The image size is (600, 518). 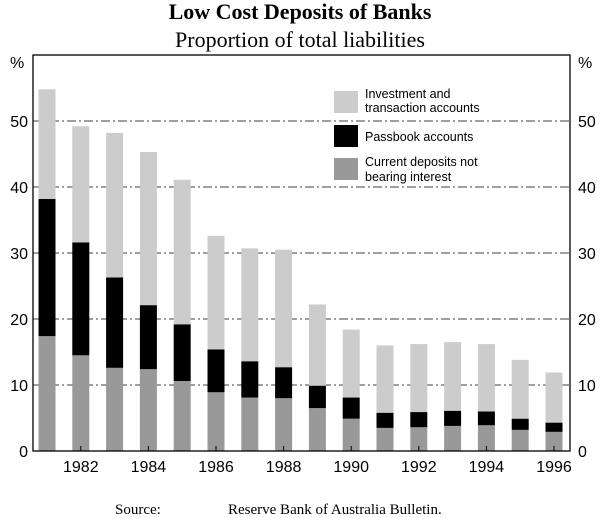 I want to click on y-tick-label-right: 50, so click(x=587, y=122).